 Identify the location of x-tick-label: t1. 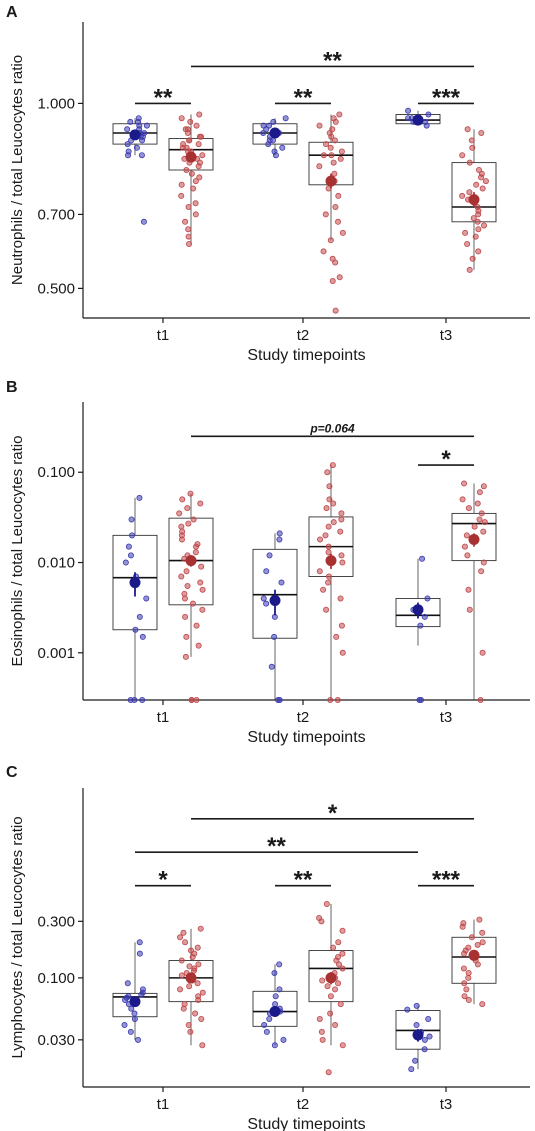
(163, 335).